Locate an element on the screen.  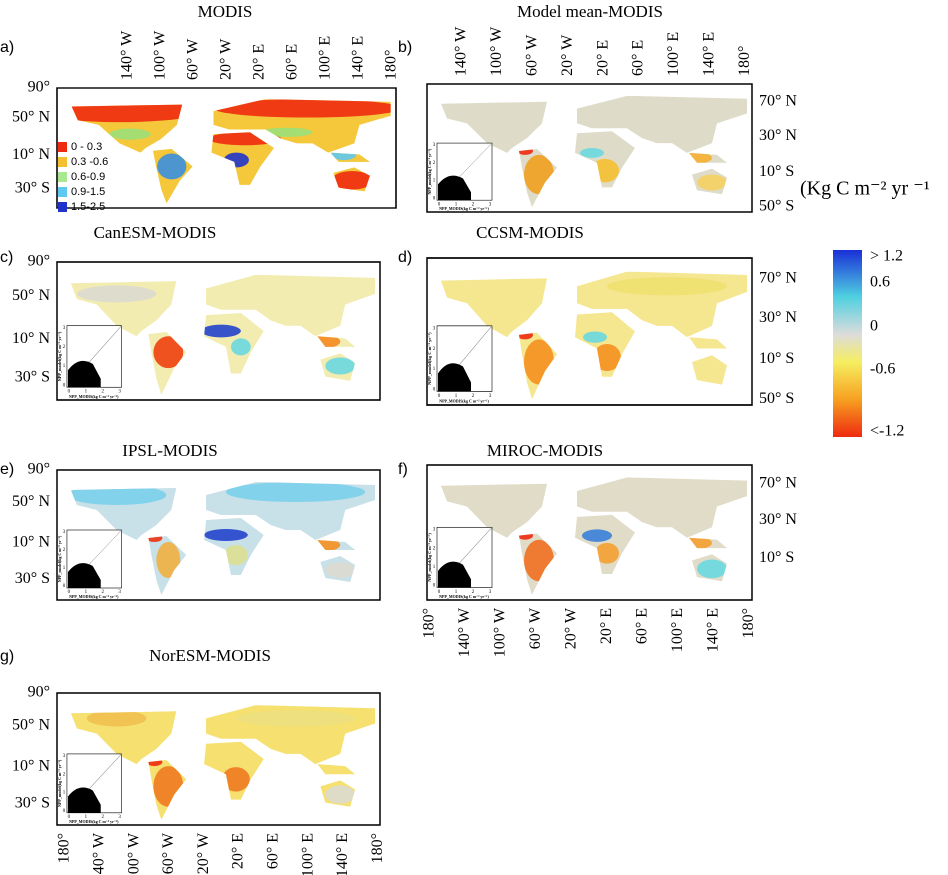
panel-title: Model mean-MODIS is located at coordinates (590, 11).